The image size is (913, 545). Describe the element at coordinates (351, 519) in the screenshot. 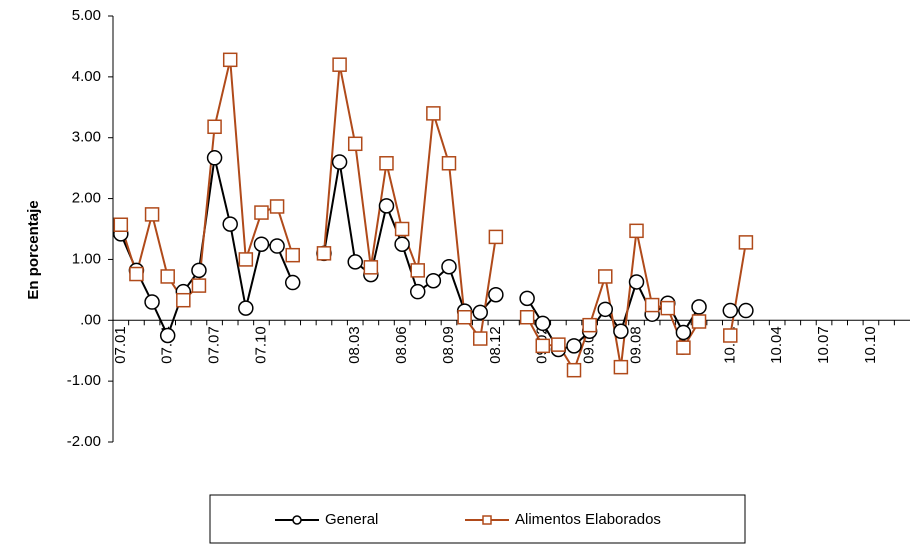

I see `legend-label: General` at that location.